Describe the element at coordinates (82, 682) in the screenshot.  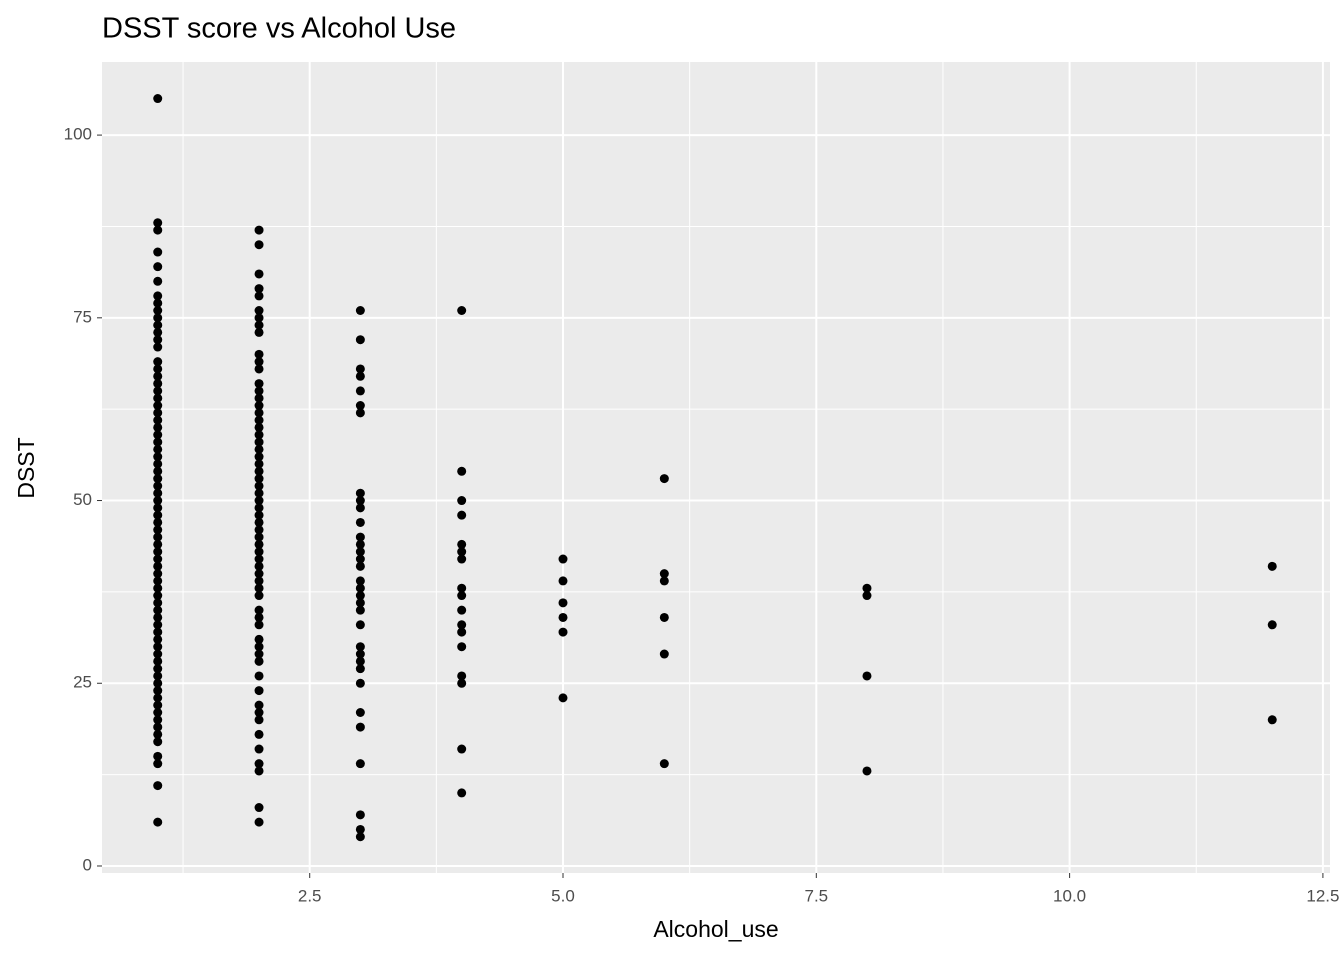
I see `y-tick-label: 25` at that location.